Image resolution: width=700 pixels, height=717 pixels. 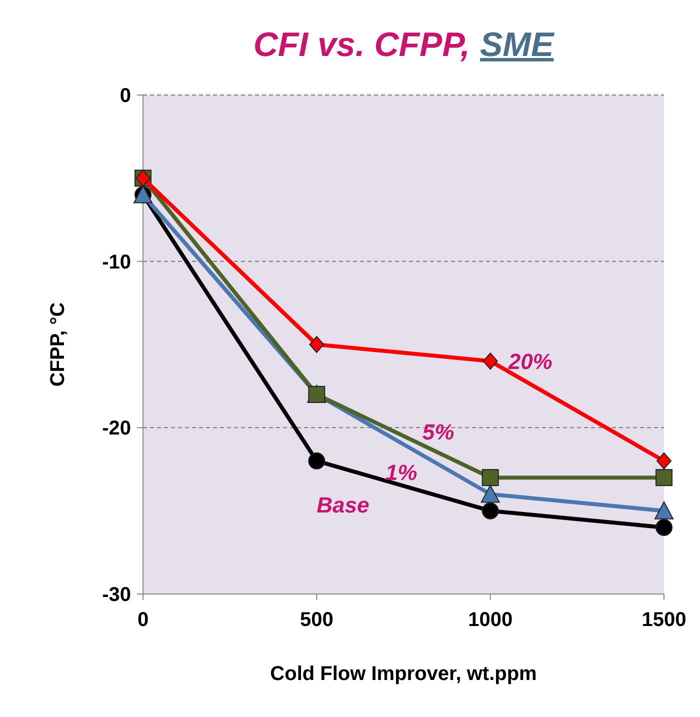 I want to click on x-axis-title: Cold Flow Improver, wt.ppm, so click(x=403, y=674).